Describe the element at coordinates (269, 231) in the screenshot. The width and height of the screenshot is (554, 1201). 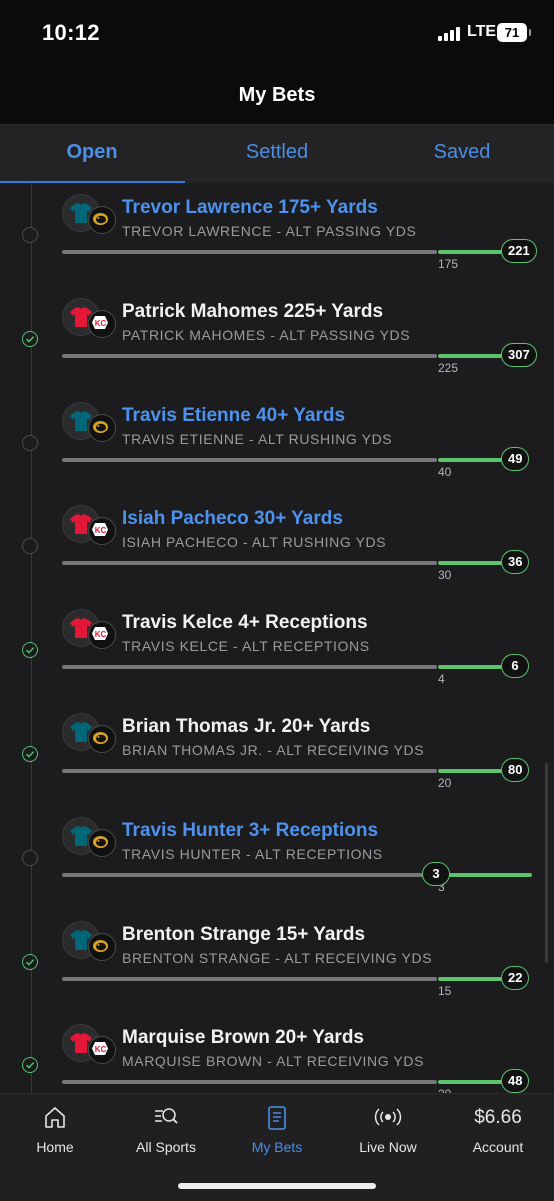
I see `leg-market: TREVOR LAWRENCE - ALT PASSING YDS` at that location.